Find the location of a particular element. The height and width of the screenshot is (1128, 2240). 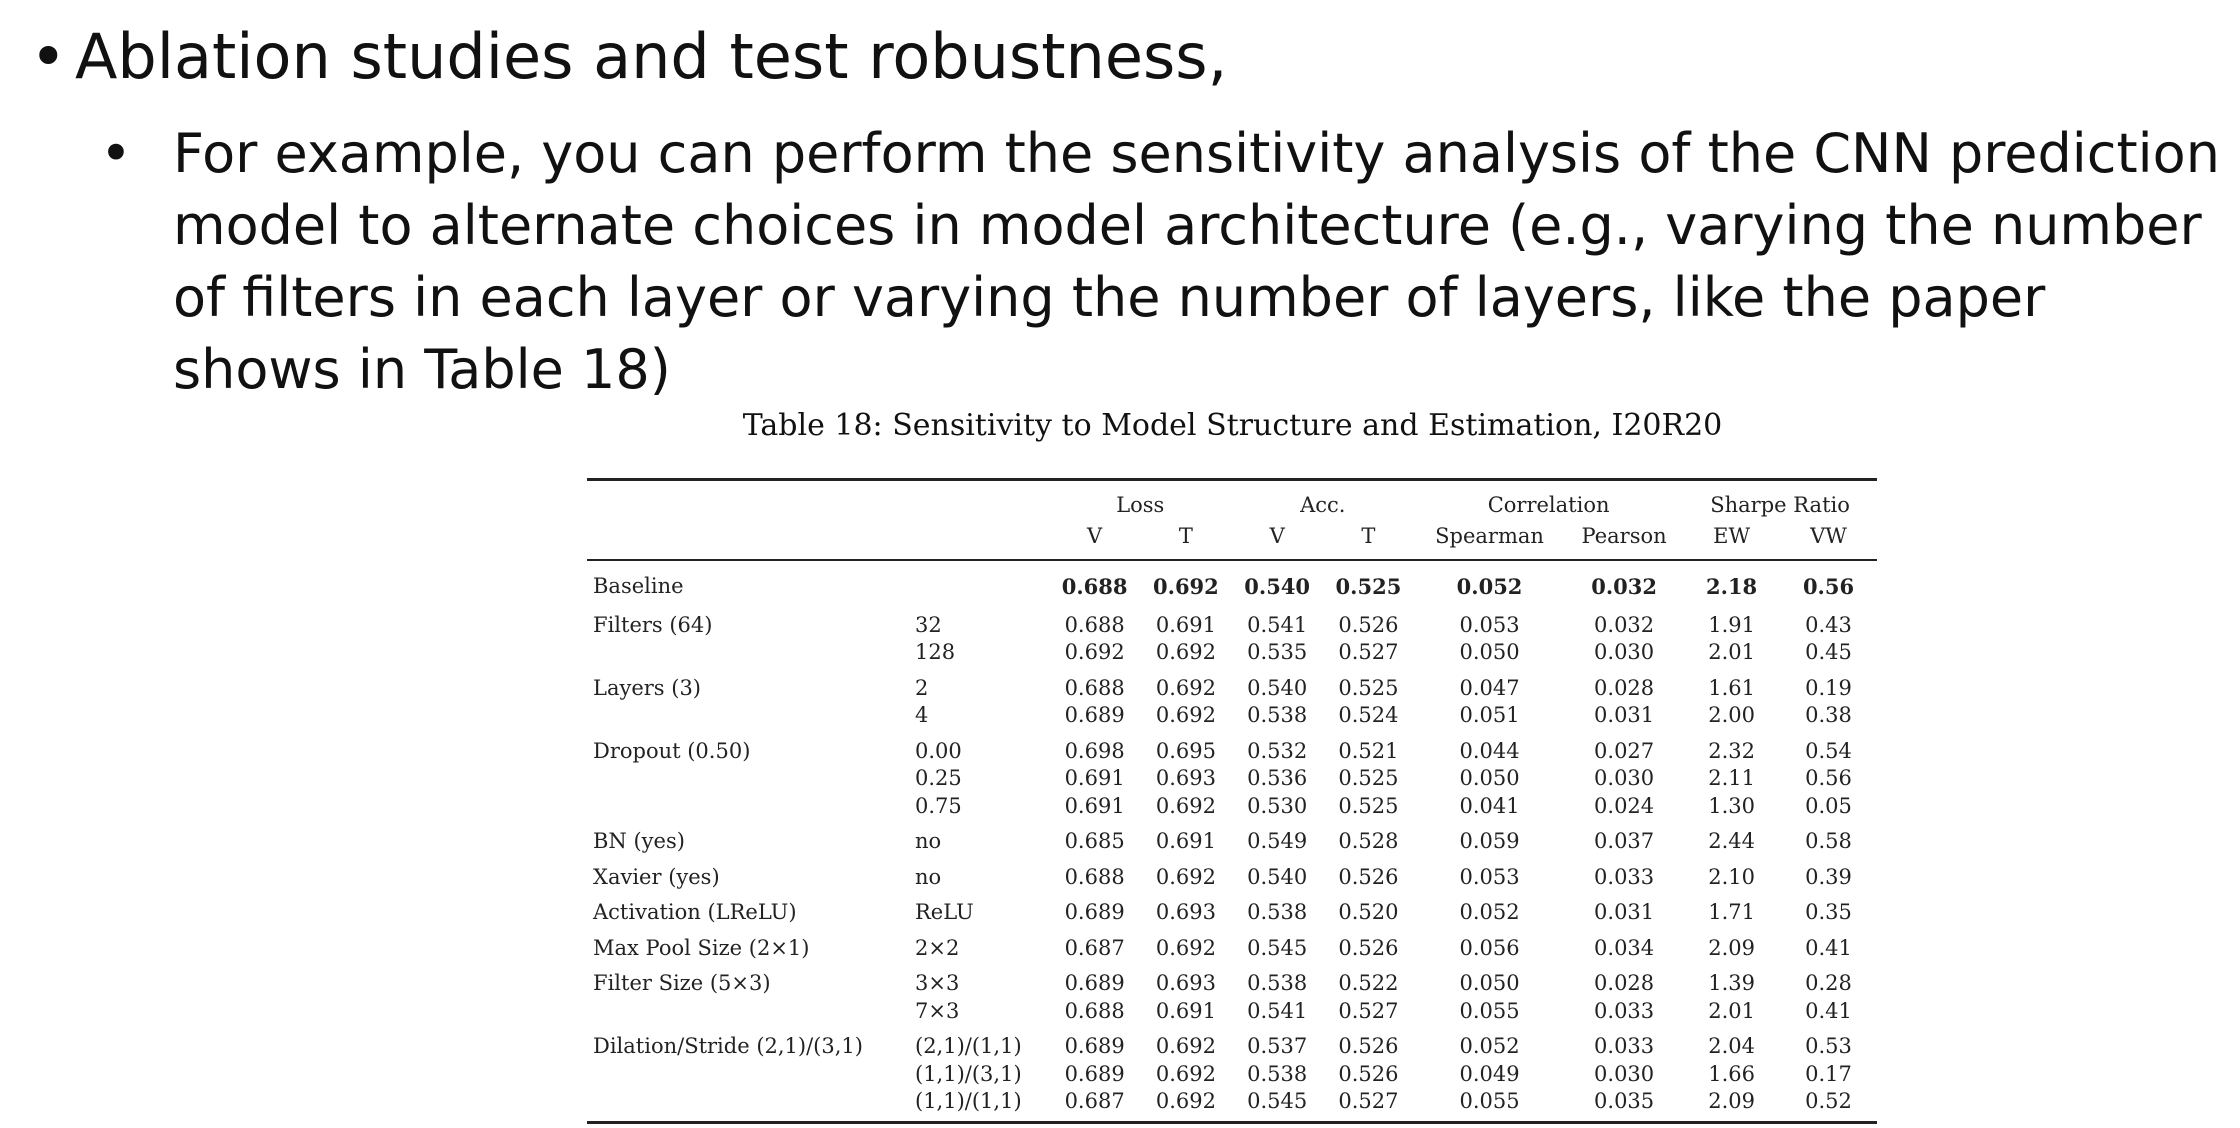

subheader: Spearman is located at coordinates (1490, 541).